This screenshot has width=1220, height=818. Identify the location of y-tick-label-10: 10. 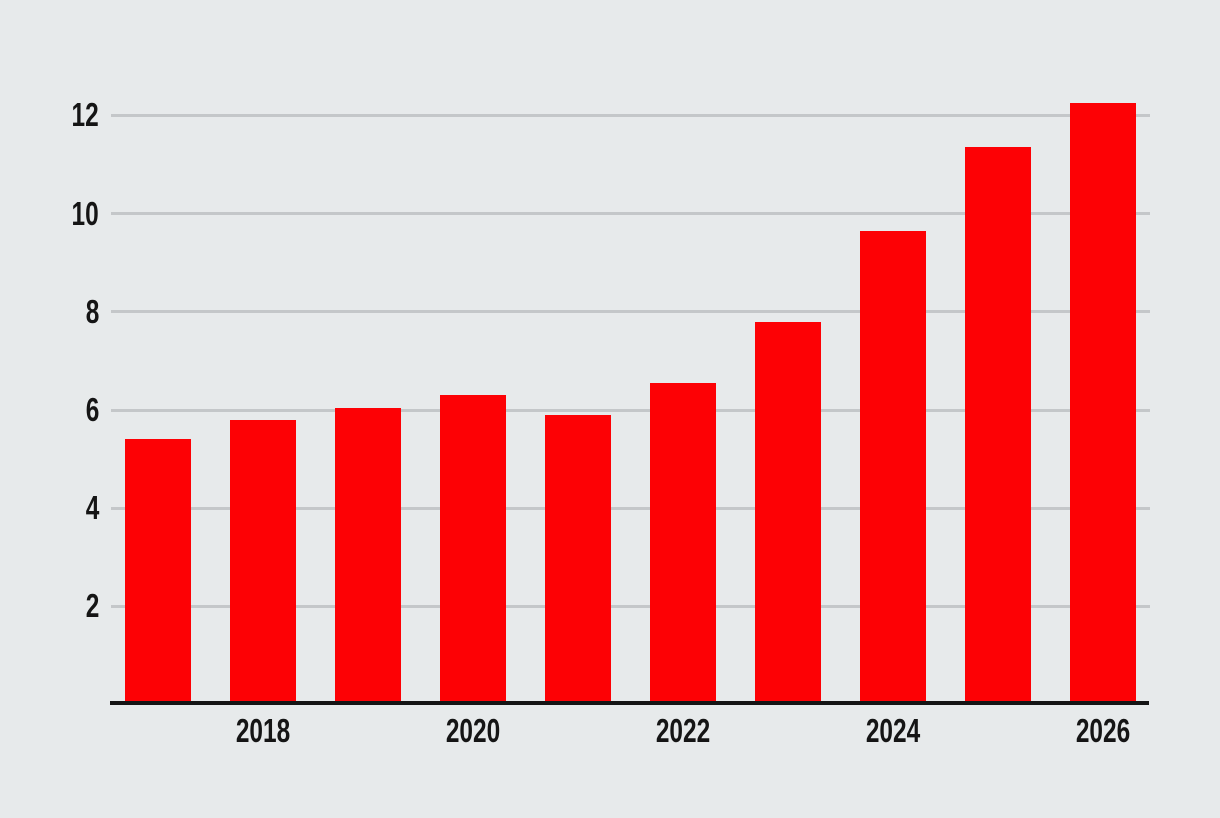
(85, 213).